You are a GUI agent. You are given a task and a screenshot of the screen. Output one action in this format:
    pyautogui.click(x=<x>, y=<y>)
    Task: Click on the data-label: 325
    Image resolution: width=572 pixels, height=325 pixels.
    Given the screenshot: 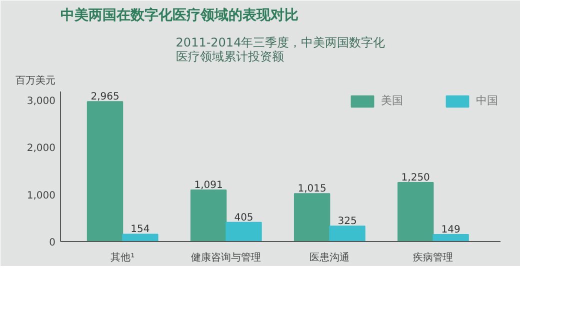 What is the action you would take?
    pyautogui.click(x=347, y=222)
    